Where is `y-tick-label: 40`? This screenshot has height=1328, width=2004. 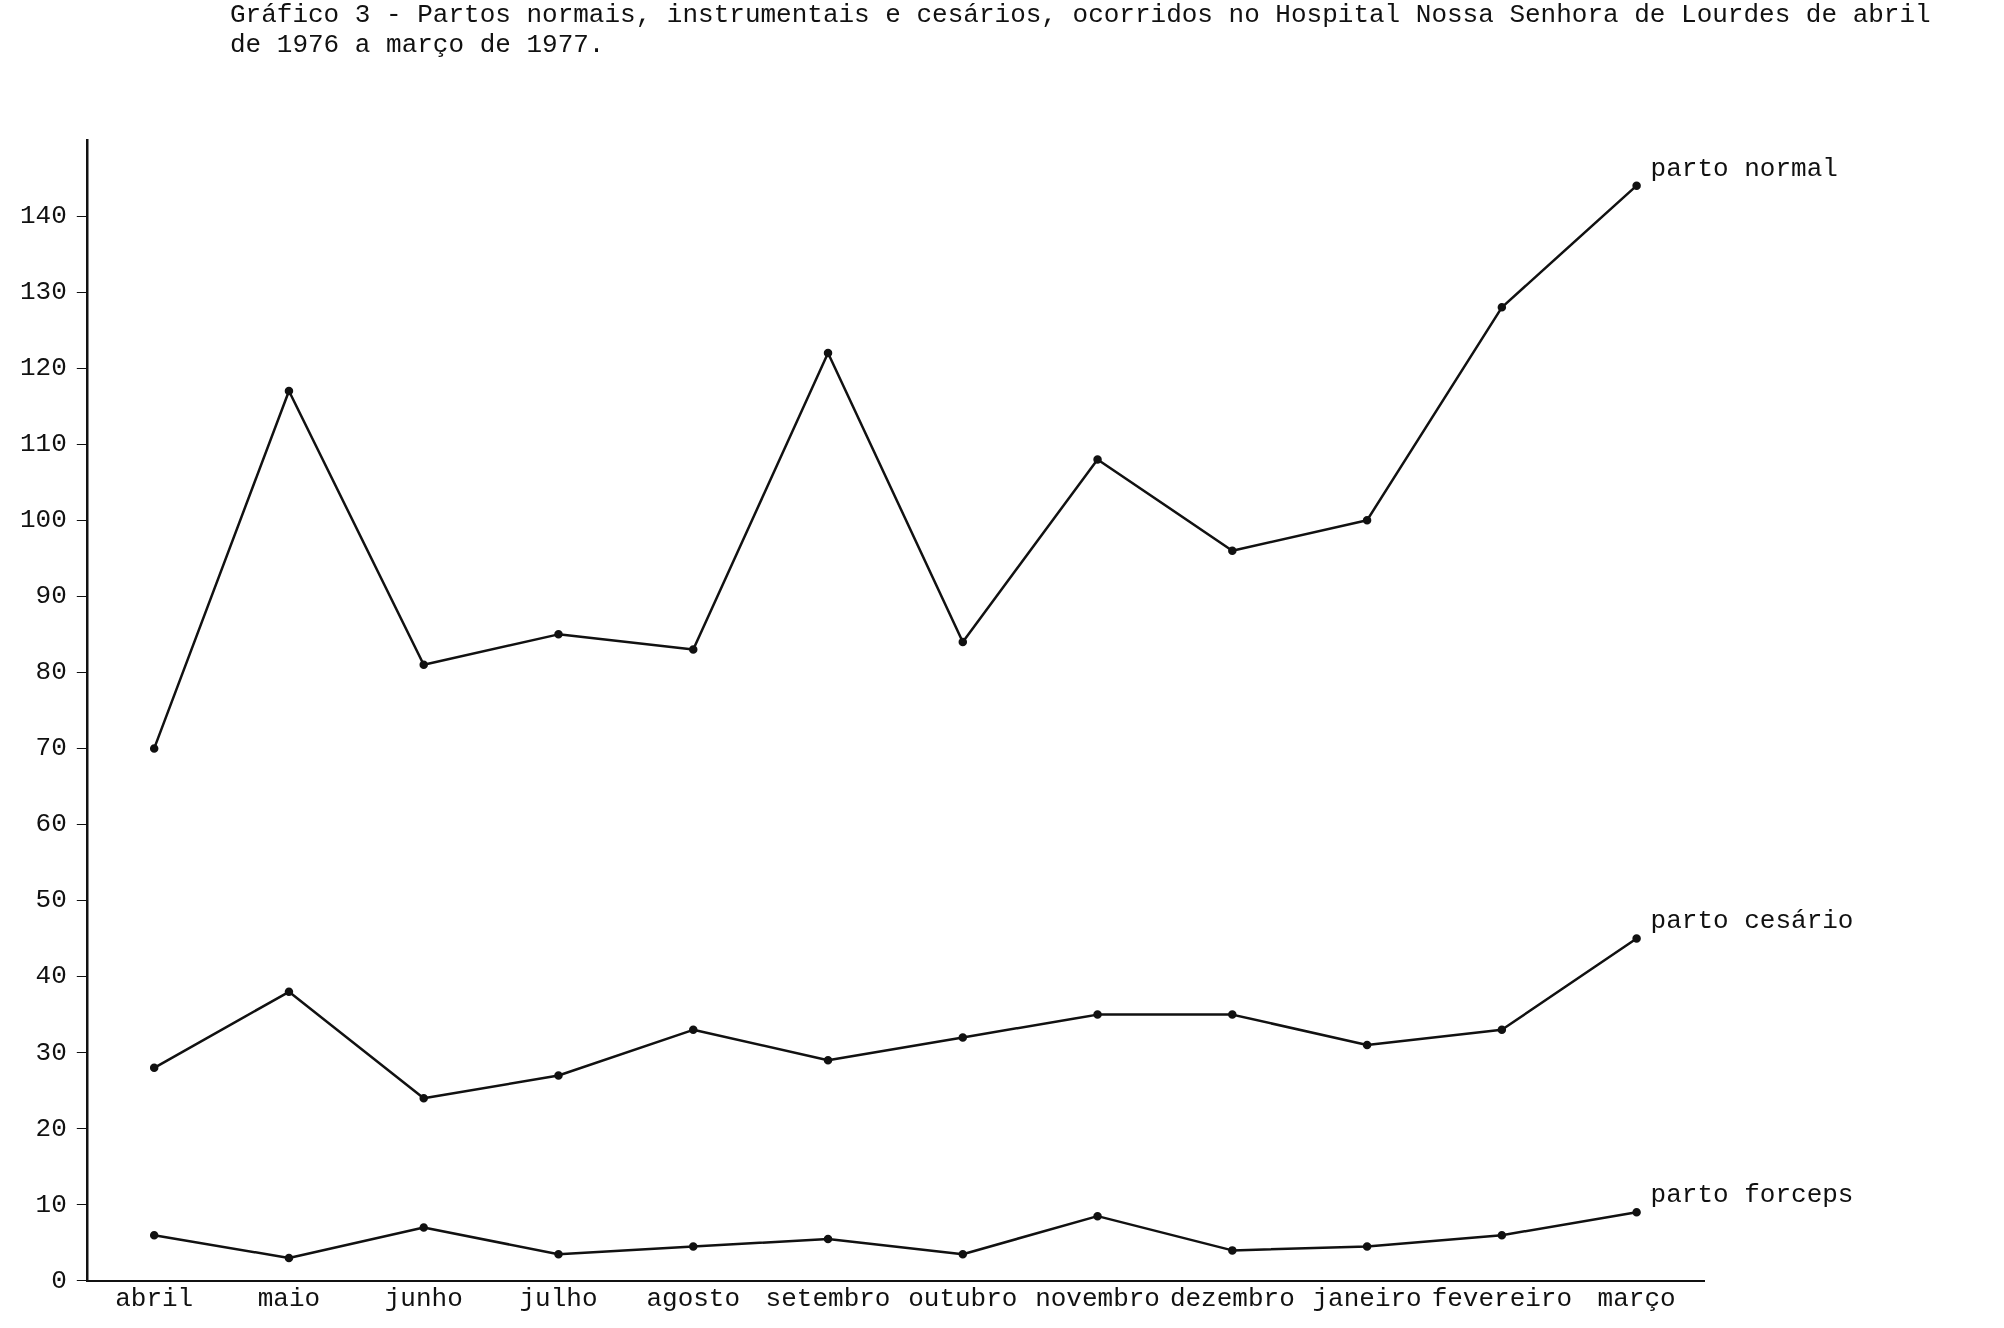 y-tick-label: 40 is located at coordinates (51, 976).